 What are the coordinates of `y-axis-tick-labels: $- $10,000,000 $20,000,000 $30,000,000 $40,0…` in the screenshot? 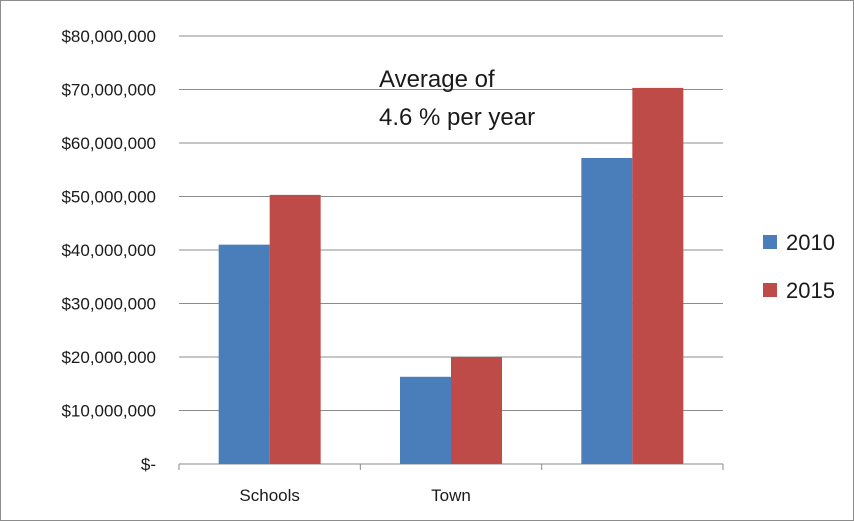 It's located at (108, 250).